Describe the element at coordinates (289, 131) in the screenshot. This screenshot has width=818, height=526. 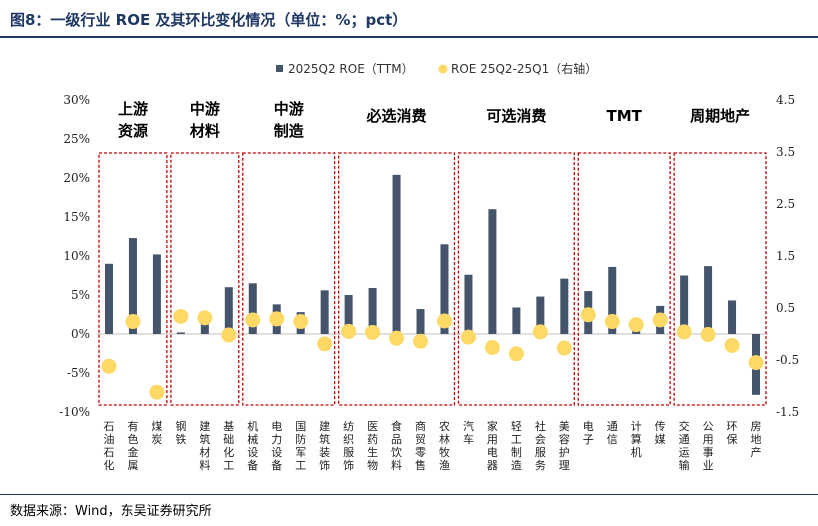
I see `group-label-line2: 制造` at that location.